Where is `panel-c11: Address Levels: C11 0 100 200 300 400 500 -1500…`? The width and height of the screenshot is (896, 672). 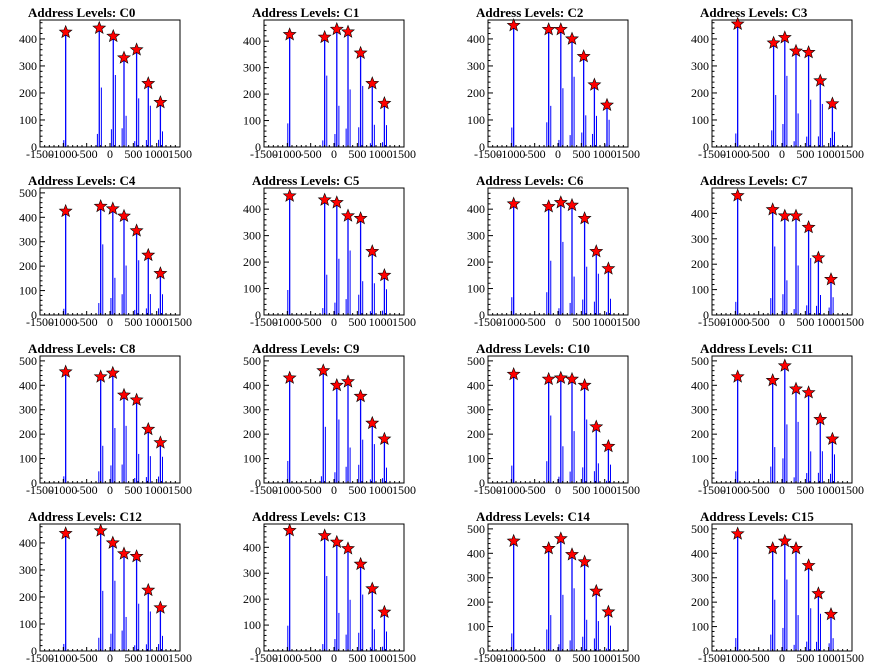
panel-c11: Address Levels: C11 0 100 200 300 400 500 -1500… is located at coordinates (777, 419).